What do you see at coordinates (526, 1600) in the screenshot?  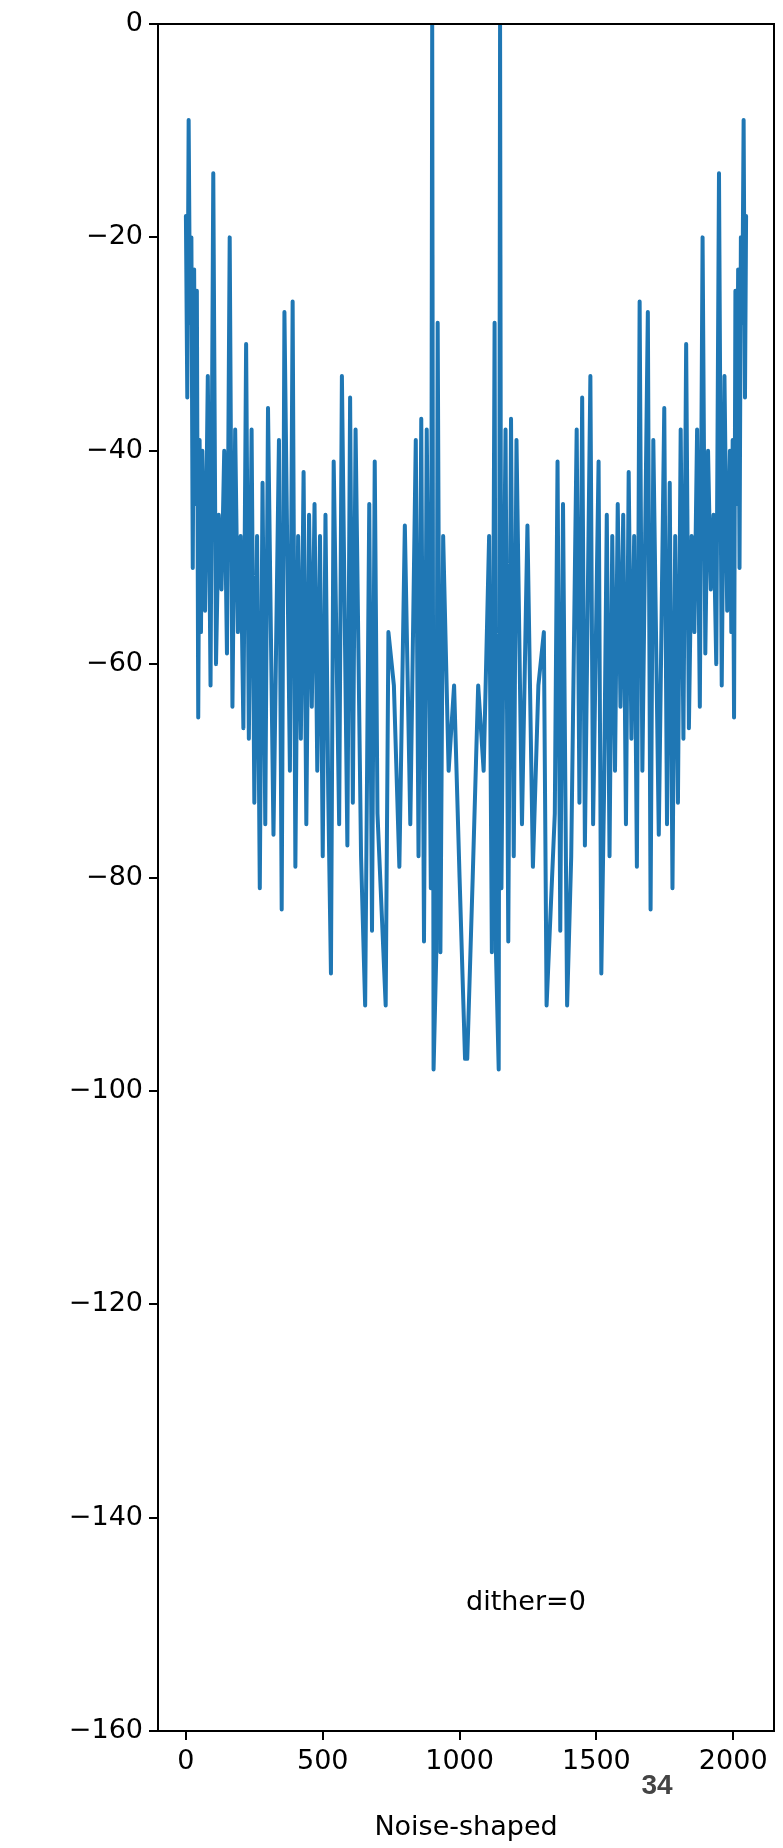 I see `annotation: dither=0` at bounding box center [526, 1600].